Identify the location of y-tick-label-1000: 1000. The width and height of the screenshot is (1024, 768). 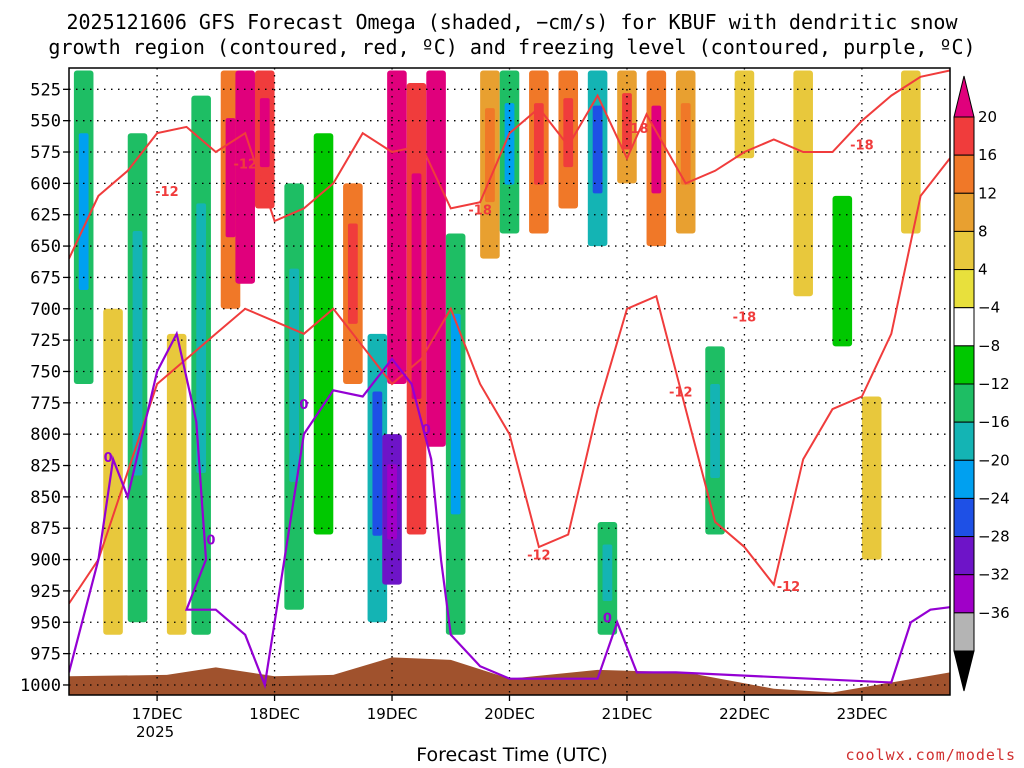
(40, 686).